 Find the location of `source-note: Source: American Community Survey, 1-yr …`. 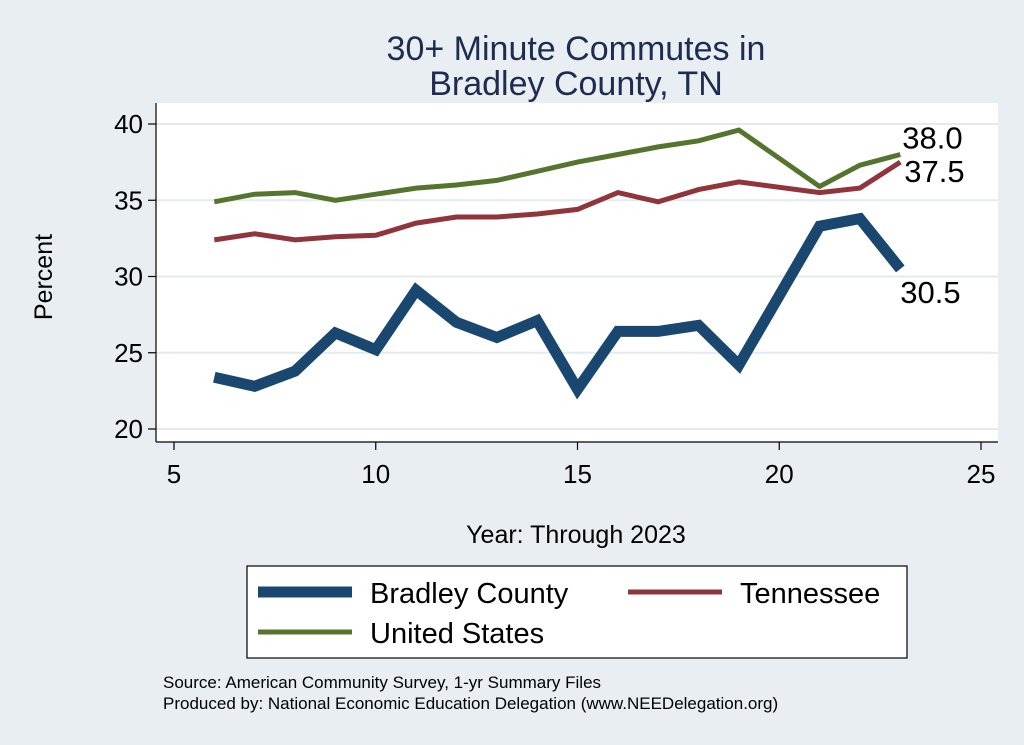

source-note: Source: American Community Survey, 1-yr … is located at coordinates (382, 682).